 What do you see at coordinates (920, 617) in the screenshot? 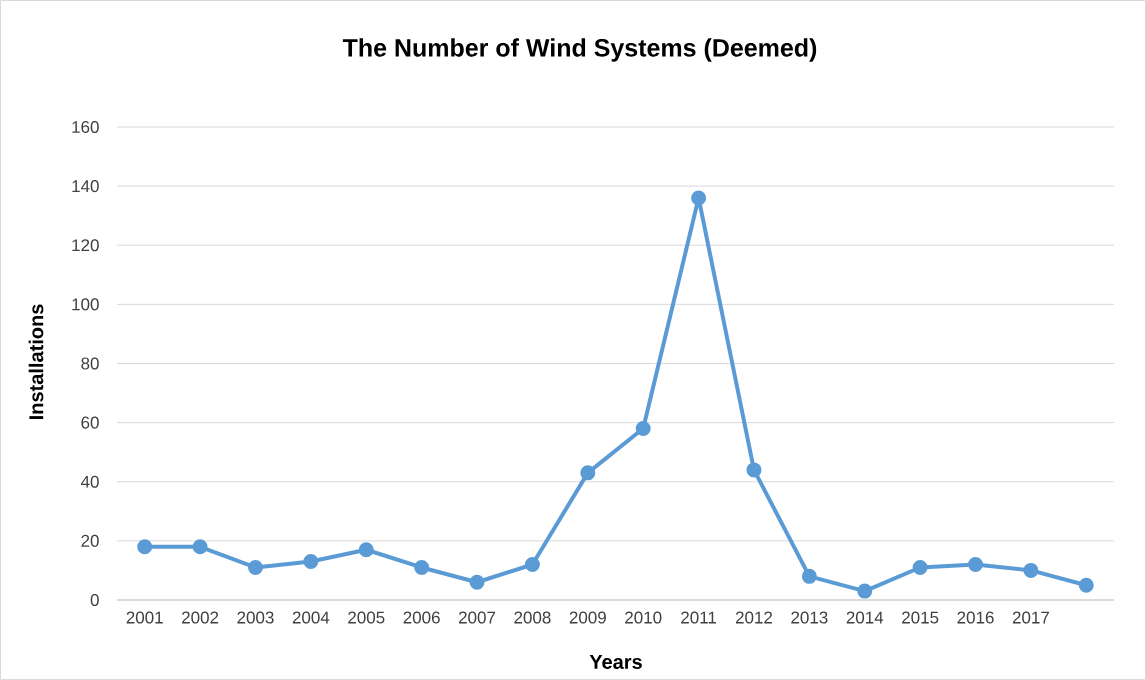
I see `x-tick-label: 2015` at bounding box center [920, 617].